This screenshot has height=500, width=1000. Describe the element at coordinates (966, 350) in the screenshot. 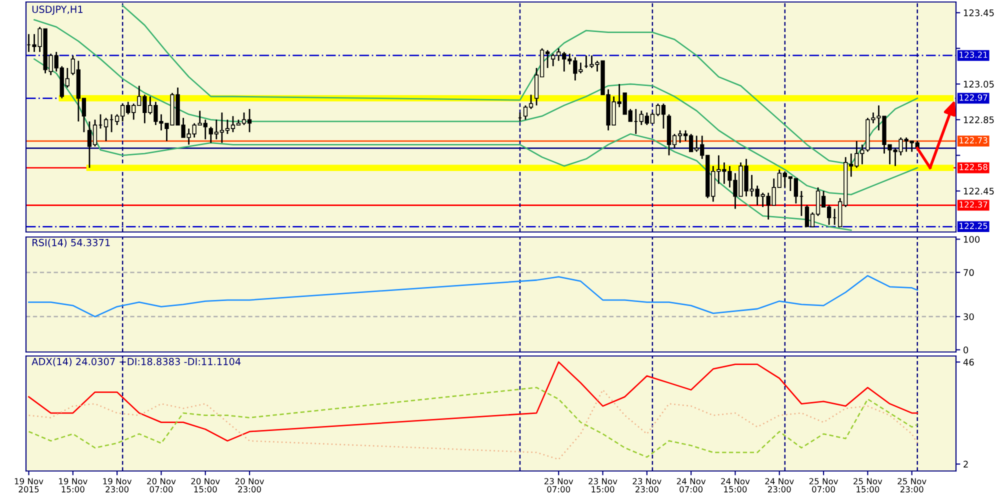

I see `y-tick-label: 0` at that location.